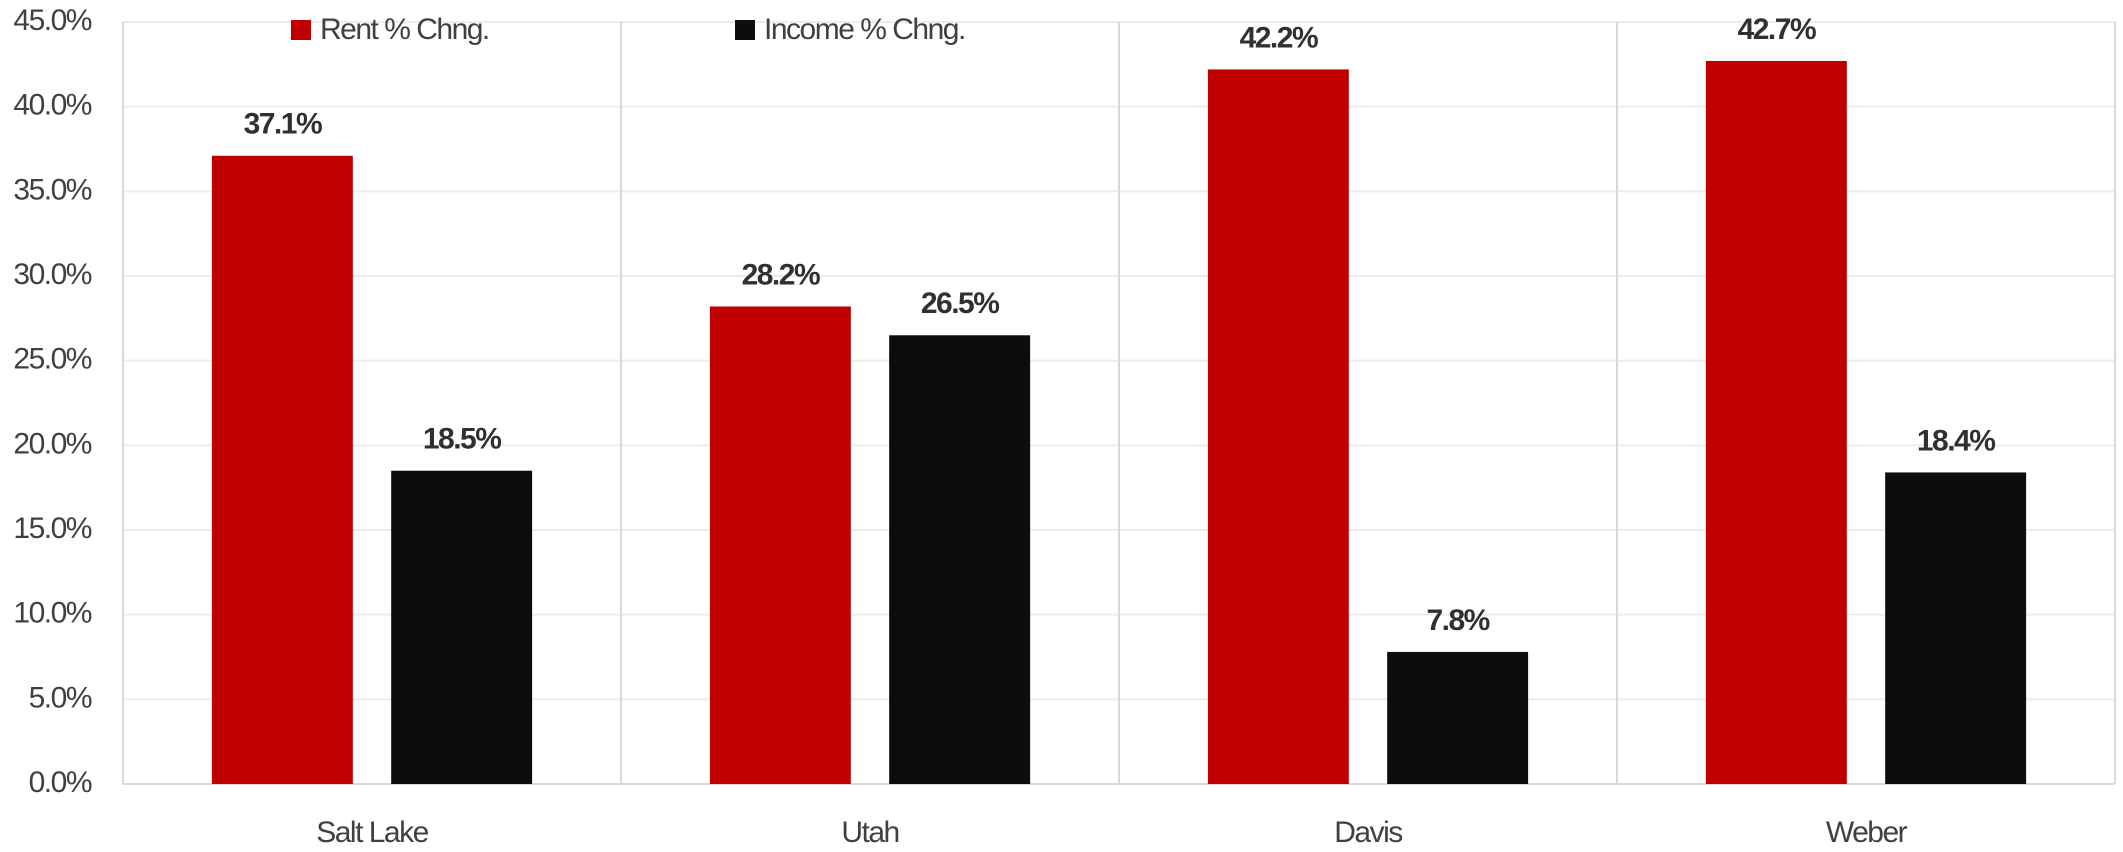 This screenshot has width=2123, height=852. What do you see at coordinates (52, 105) in the screenshot?
I see `y-tick-label: 40.0%` at bounding box center [52, 105].